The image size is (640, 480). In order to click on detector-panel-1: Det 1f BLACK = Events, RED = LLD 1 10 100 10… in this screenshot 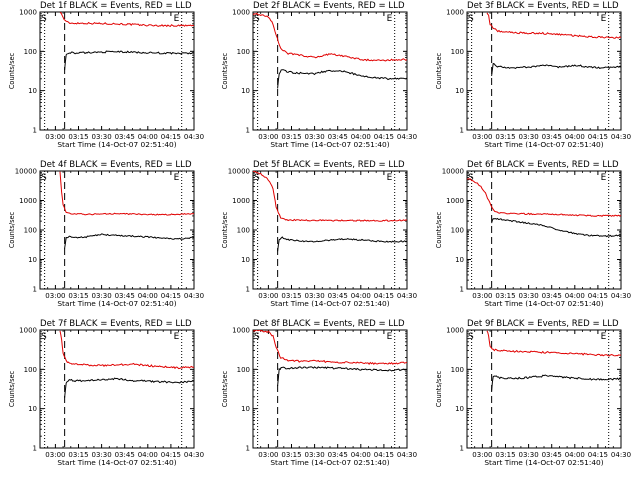, I will do `click(106, 75)`.